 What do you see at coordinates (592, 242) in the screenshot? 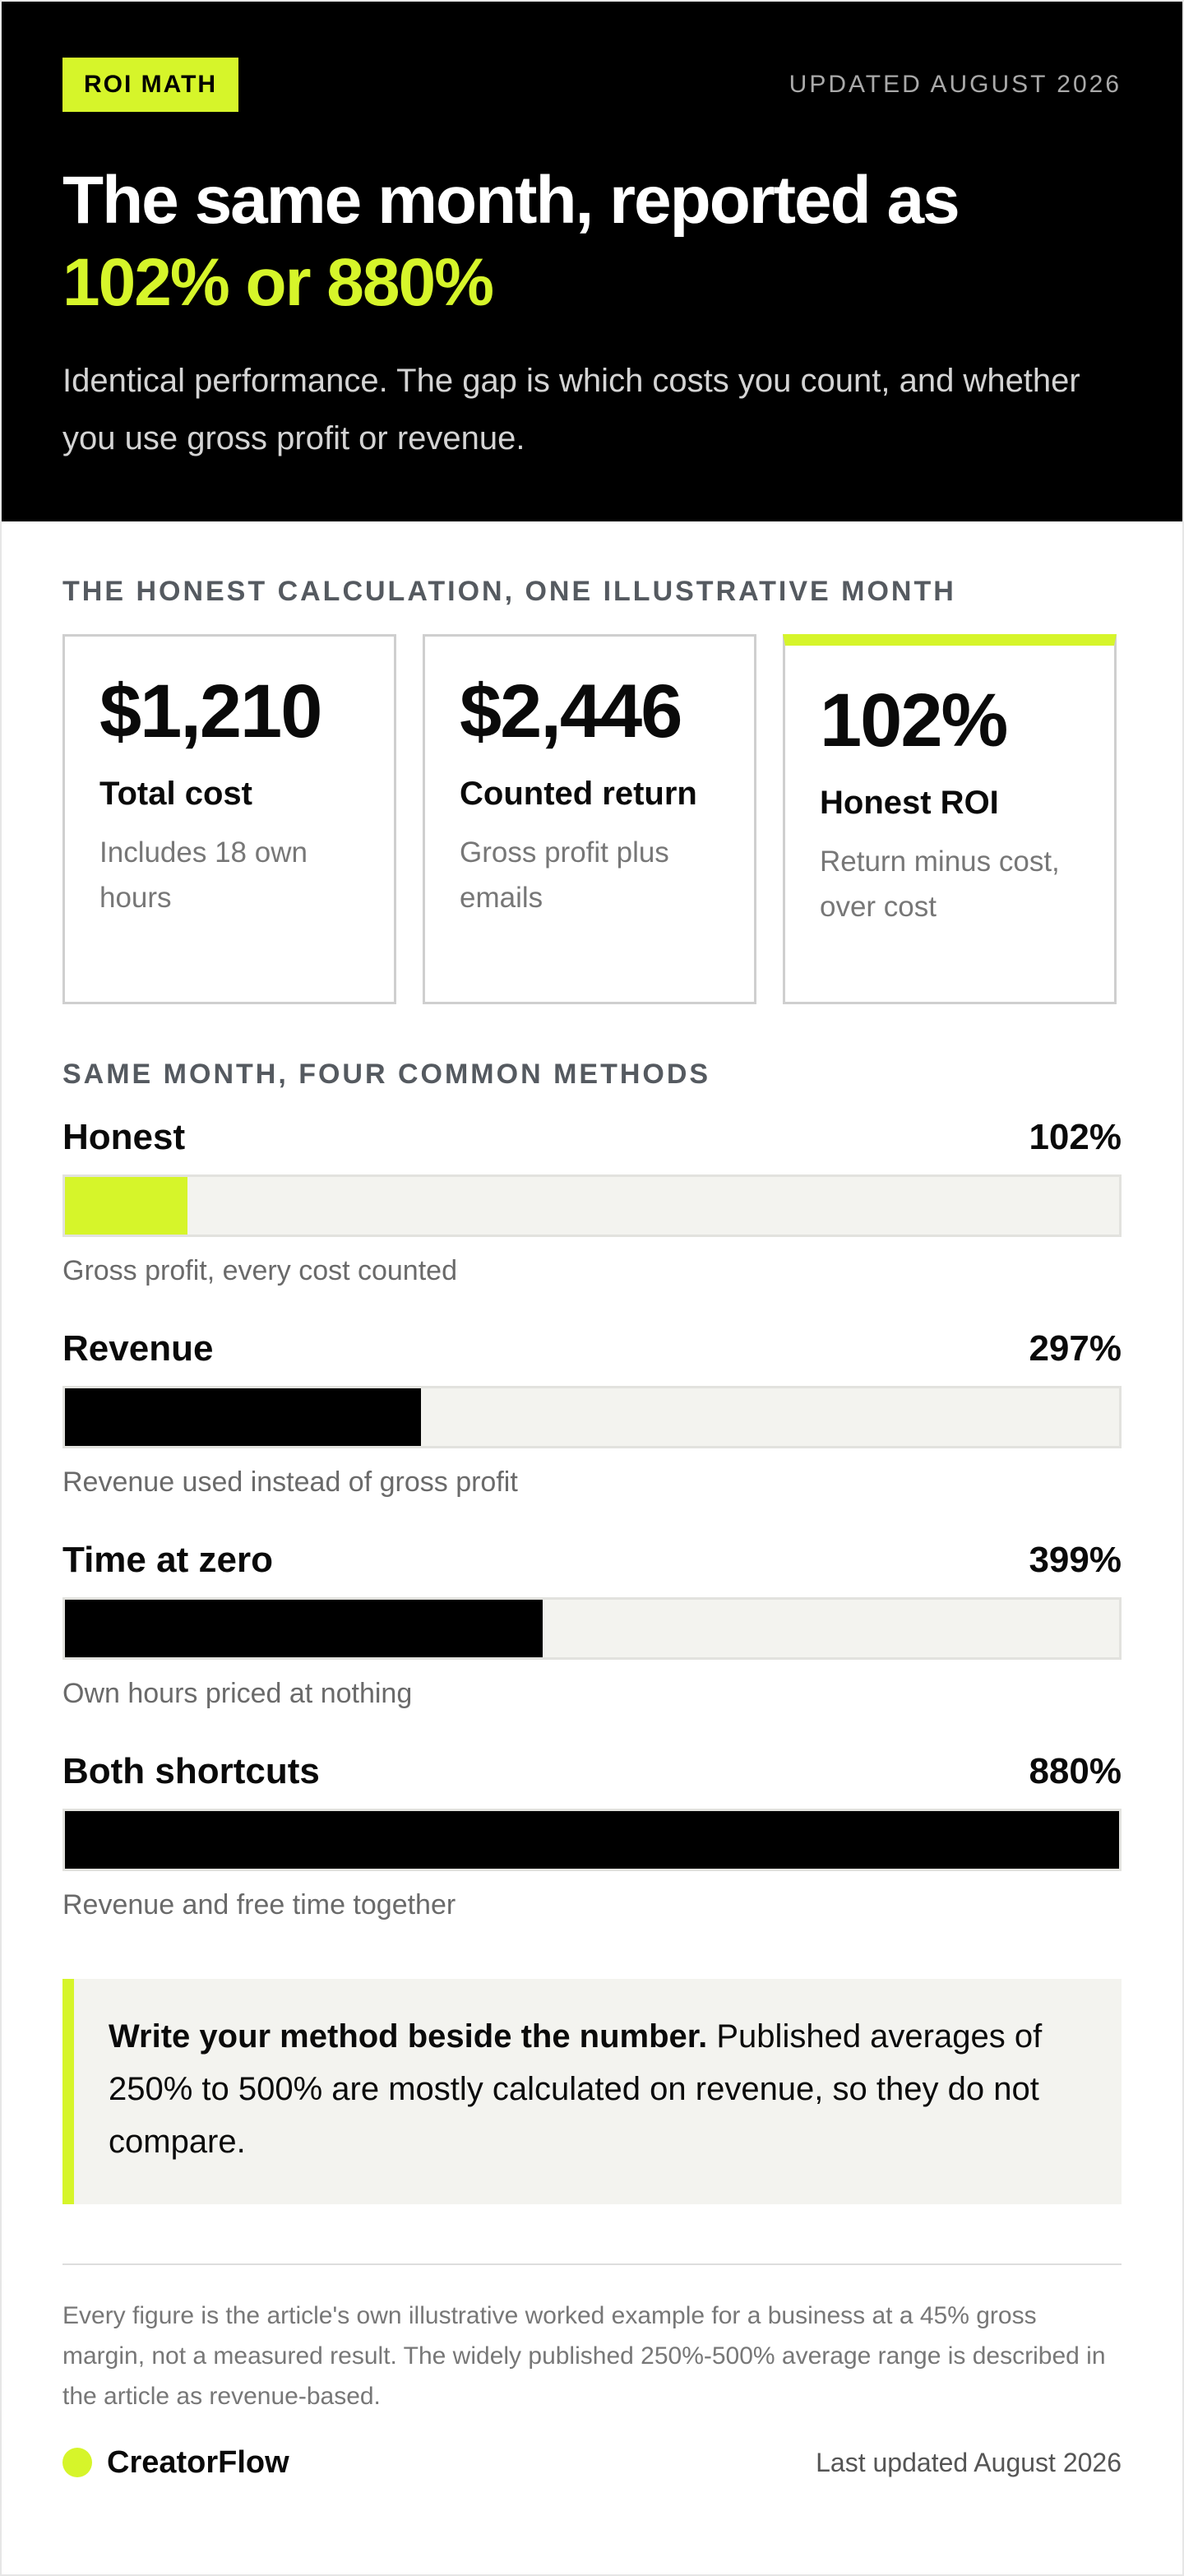
I see `page-title: The same month, reported as 102% or 880%` at bounding box center [592, 242].